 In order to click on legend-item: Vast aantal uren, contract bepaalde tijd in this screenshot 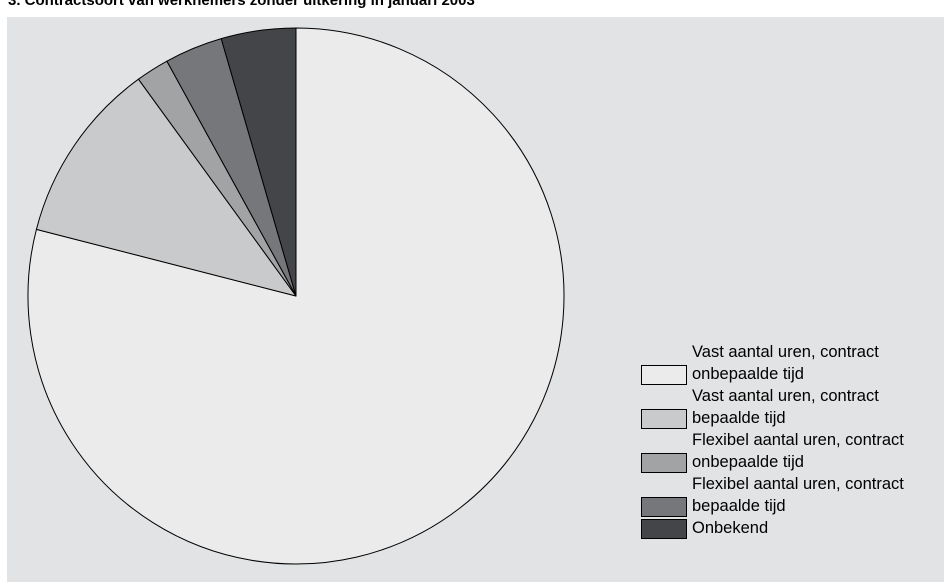, I will do `click(792, 407)`.